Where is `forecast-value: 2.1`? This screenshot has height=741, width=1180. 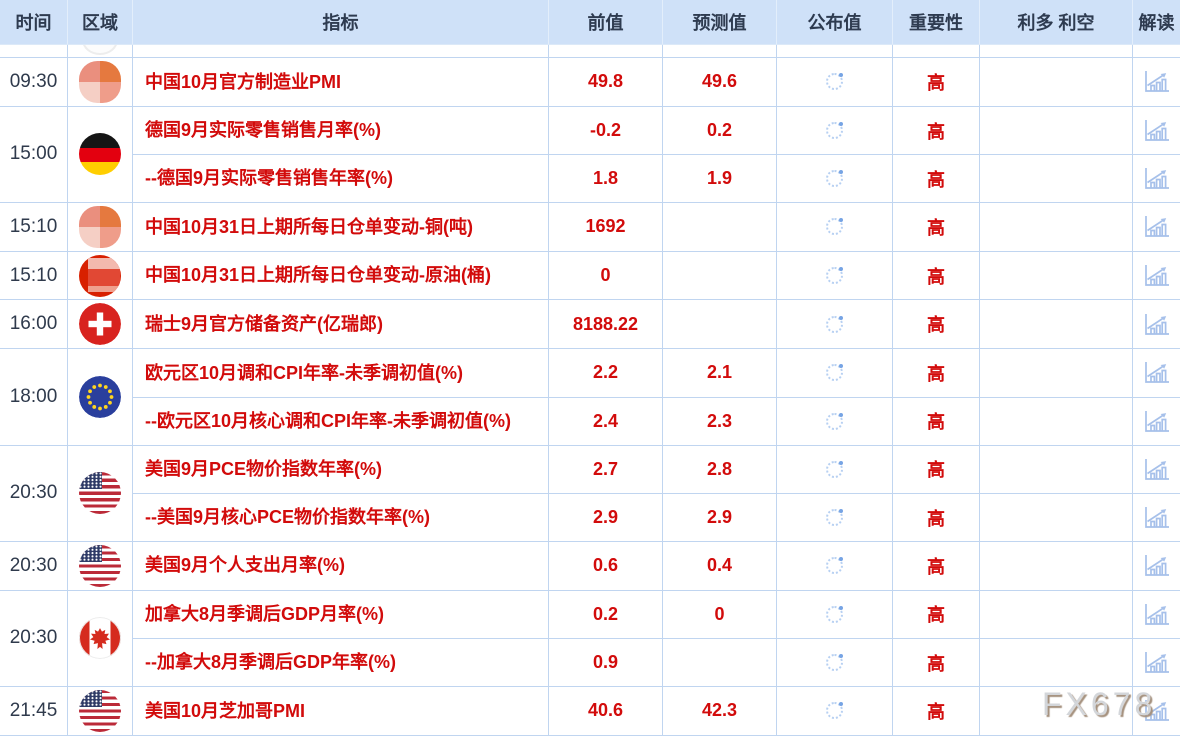
forecast-value: 2.1 is located at coordinates (719, 372).